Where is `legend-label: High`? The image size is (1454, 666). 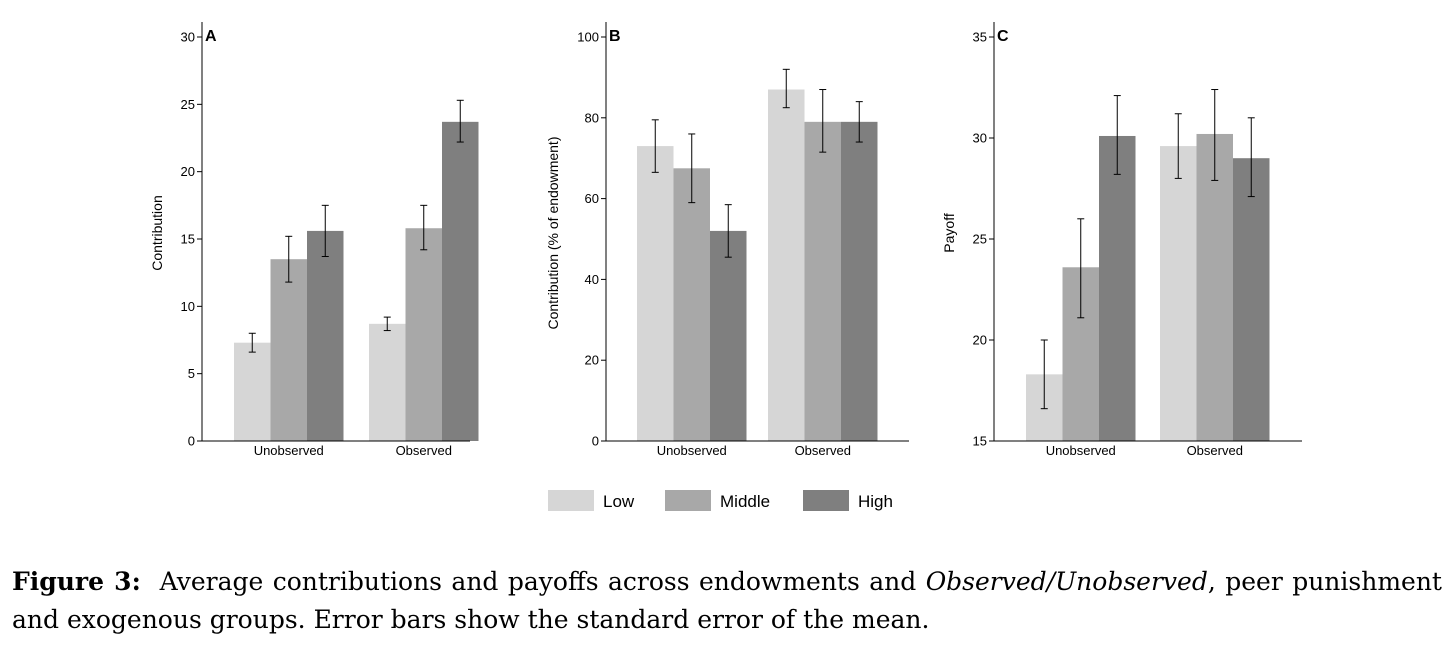 legend-label: High is located at coordinates (875, 501).